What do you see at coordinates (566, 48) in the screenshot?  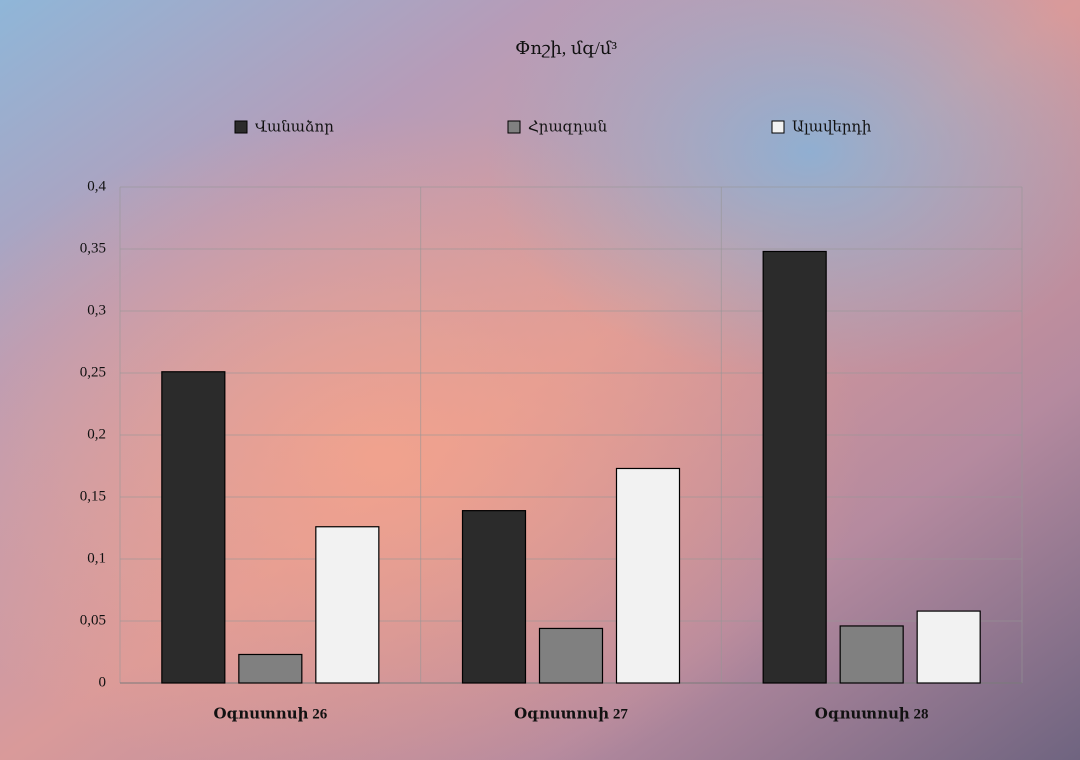 I see `chart-title: Փոշի, մգ/մ³` at bounding box center [566, 48].